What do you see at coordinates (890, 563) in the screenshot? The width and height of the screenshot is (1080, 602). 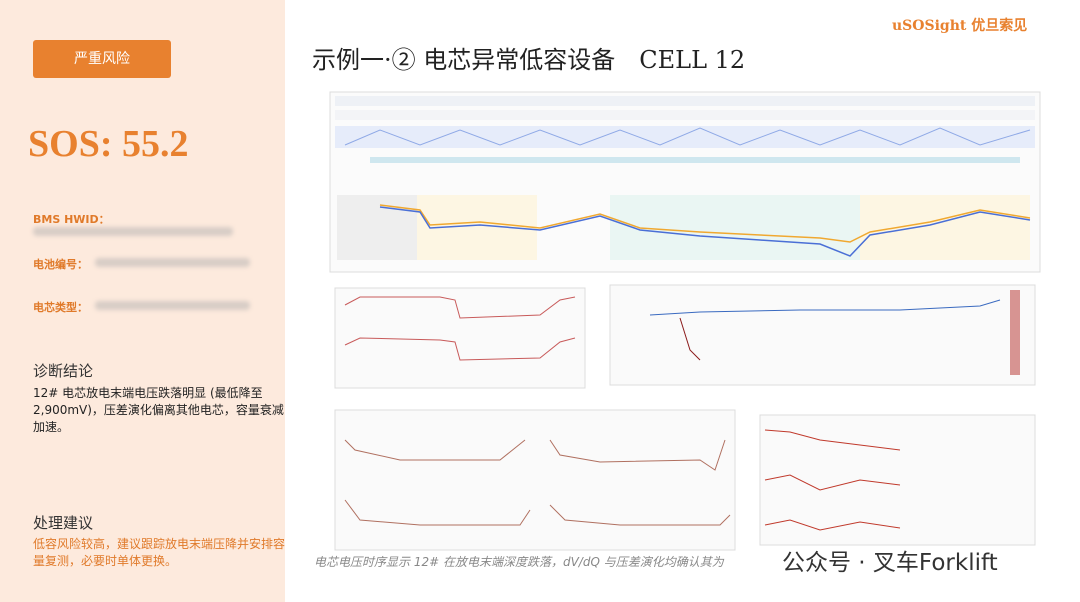 I see `watermark: 公众号 · 叉车Forklift` at bounding box center [890, 563].